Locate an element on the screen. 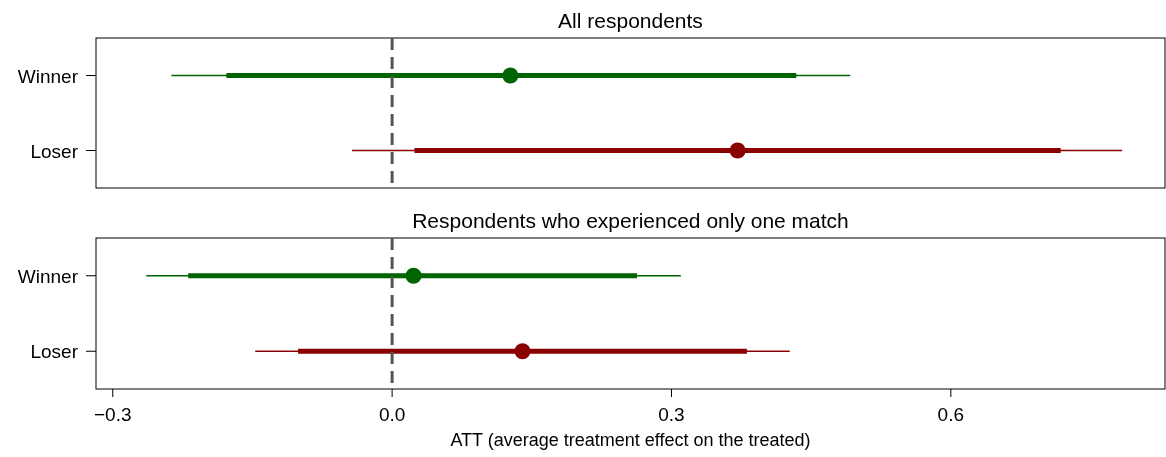  x-axis-title: ATT (average treatment effect on the treated) is located at coordinates (630, 440).